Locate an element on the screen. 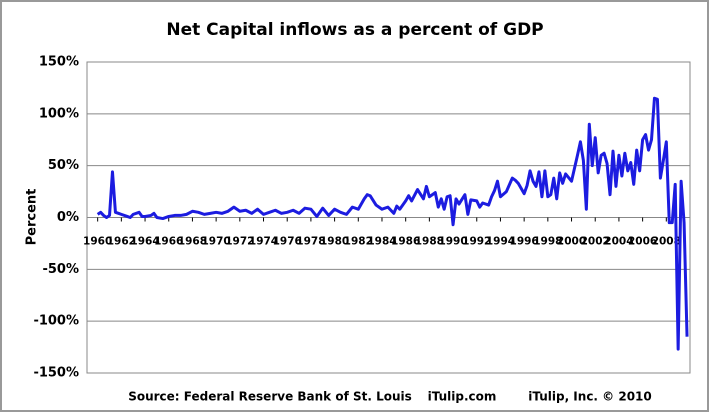 This screenshot has width=709, height=412. x-tick-label: 1982 is located at coordinates (358, 242).